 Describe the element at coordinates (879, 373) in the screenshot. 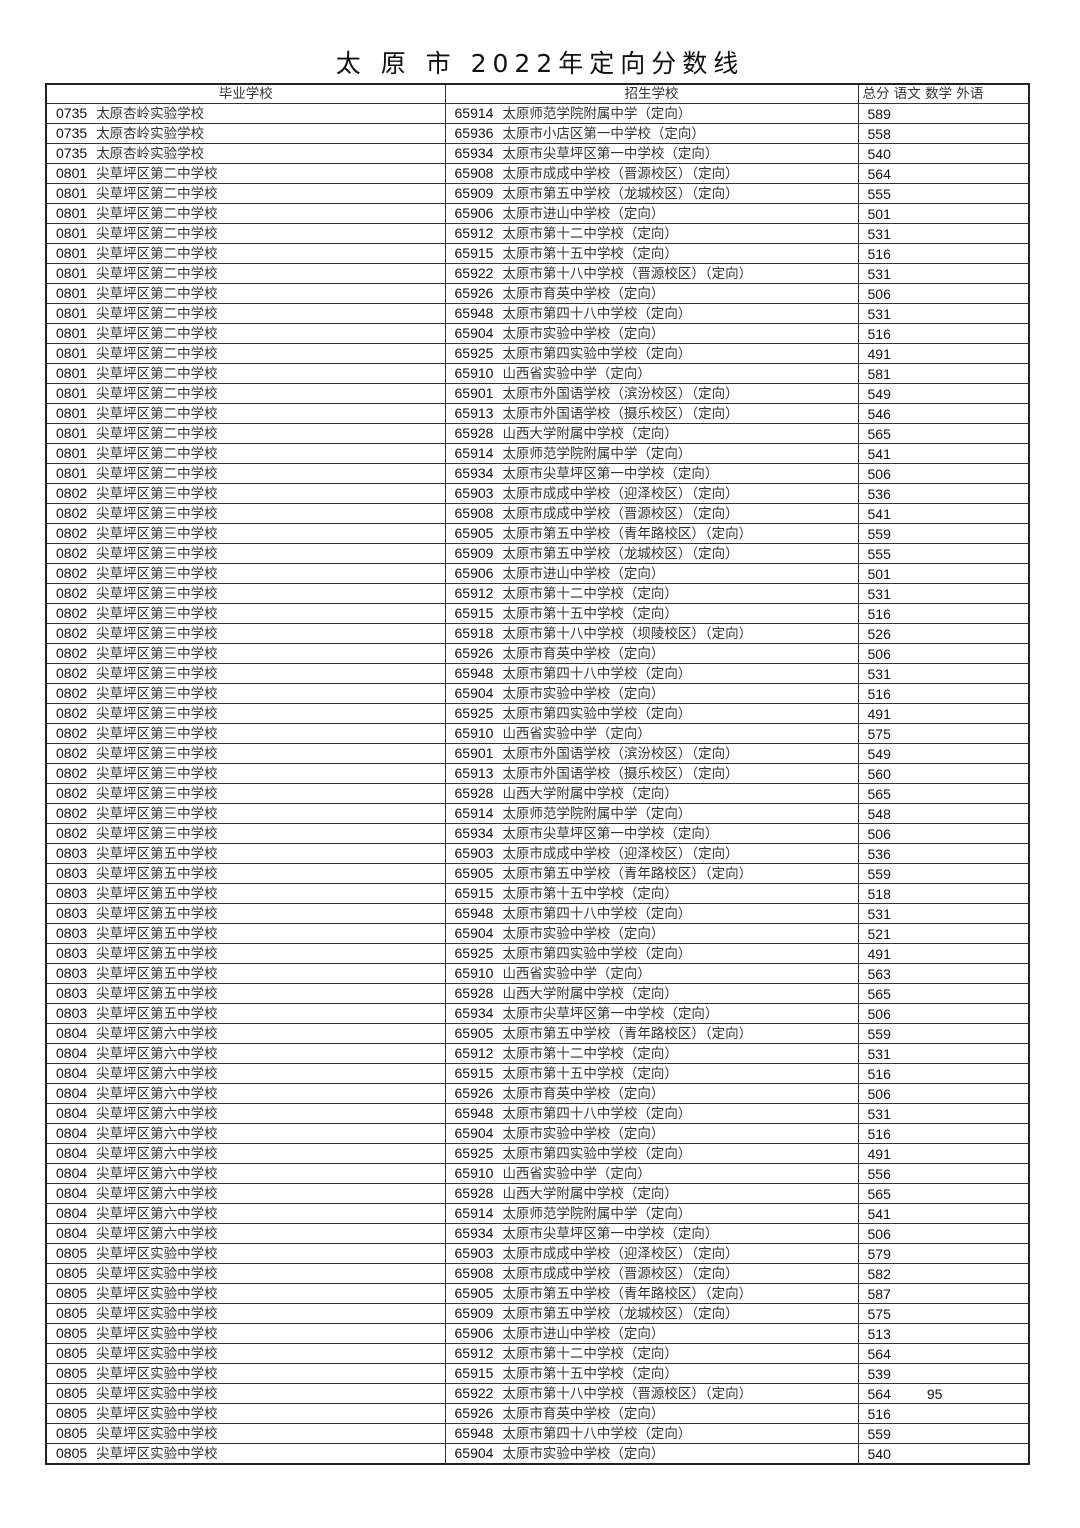

I see `total-score: 581` at that location.